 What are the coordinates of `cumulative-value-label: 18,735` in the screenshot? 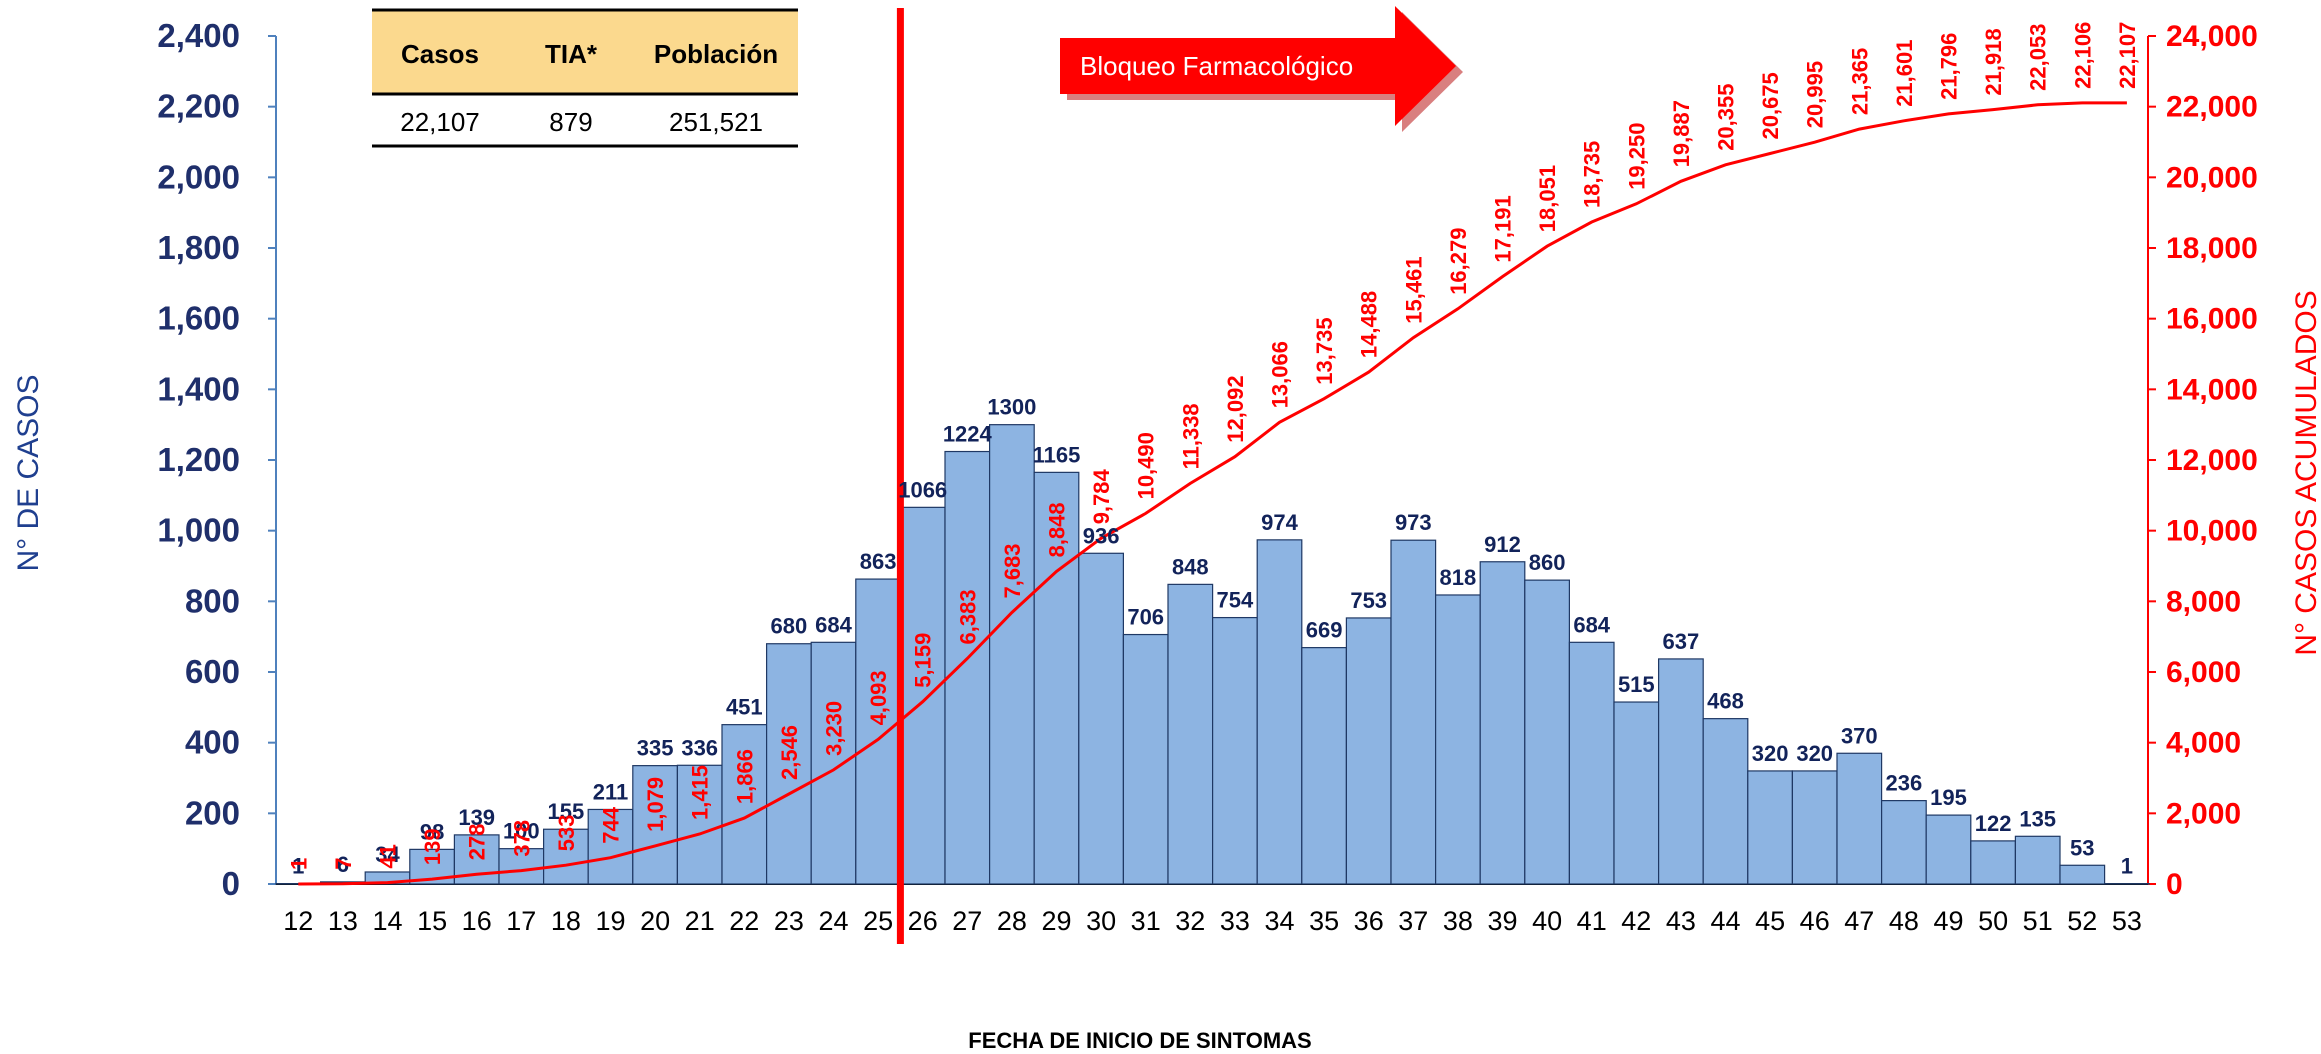 It's located at (1592, 174).